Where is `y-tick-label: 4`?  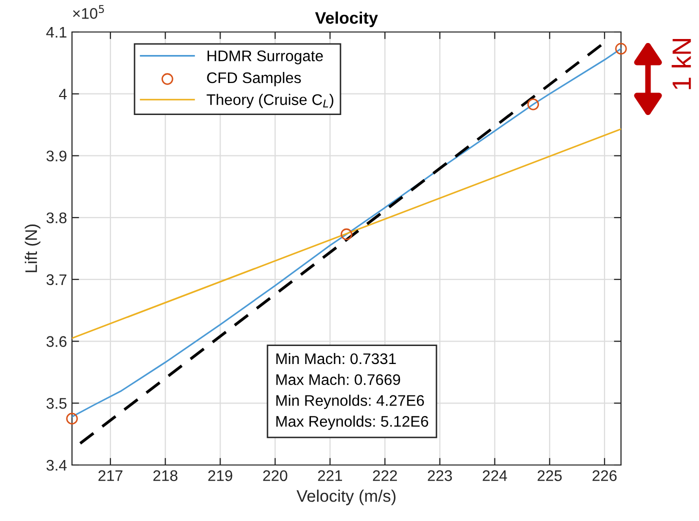
y-tick-label: 4 is located at coordinates (62, 94).